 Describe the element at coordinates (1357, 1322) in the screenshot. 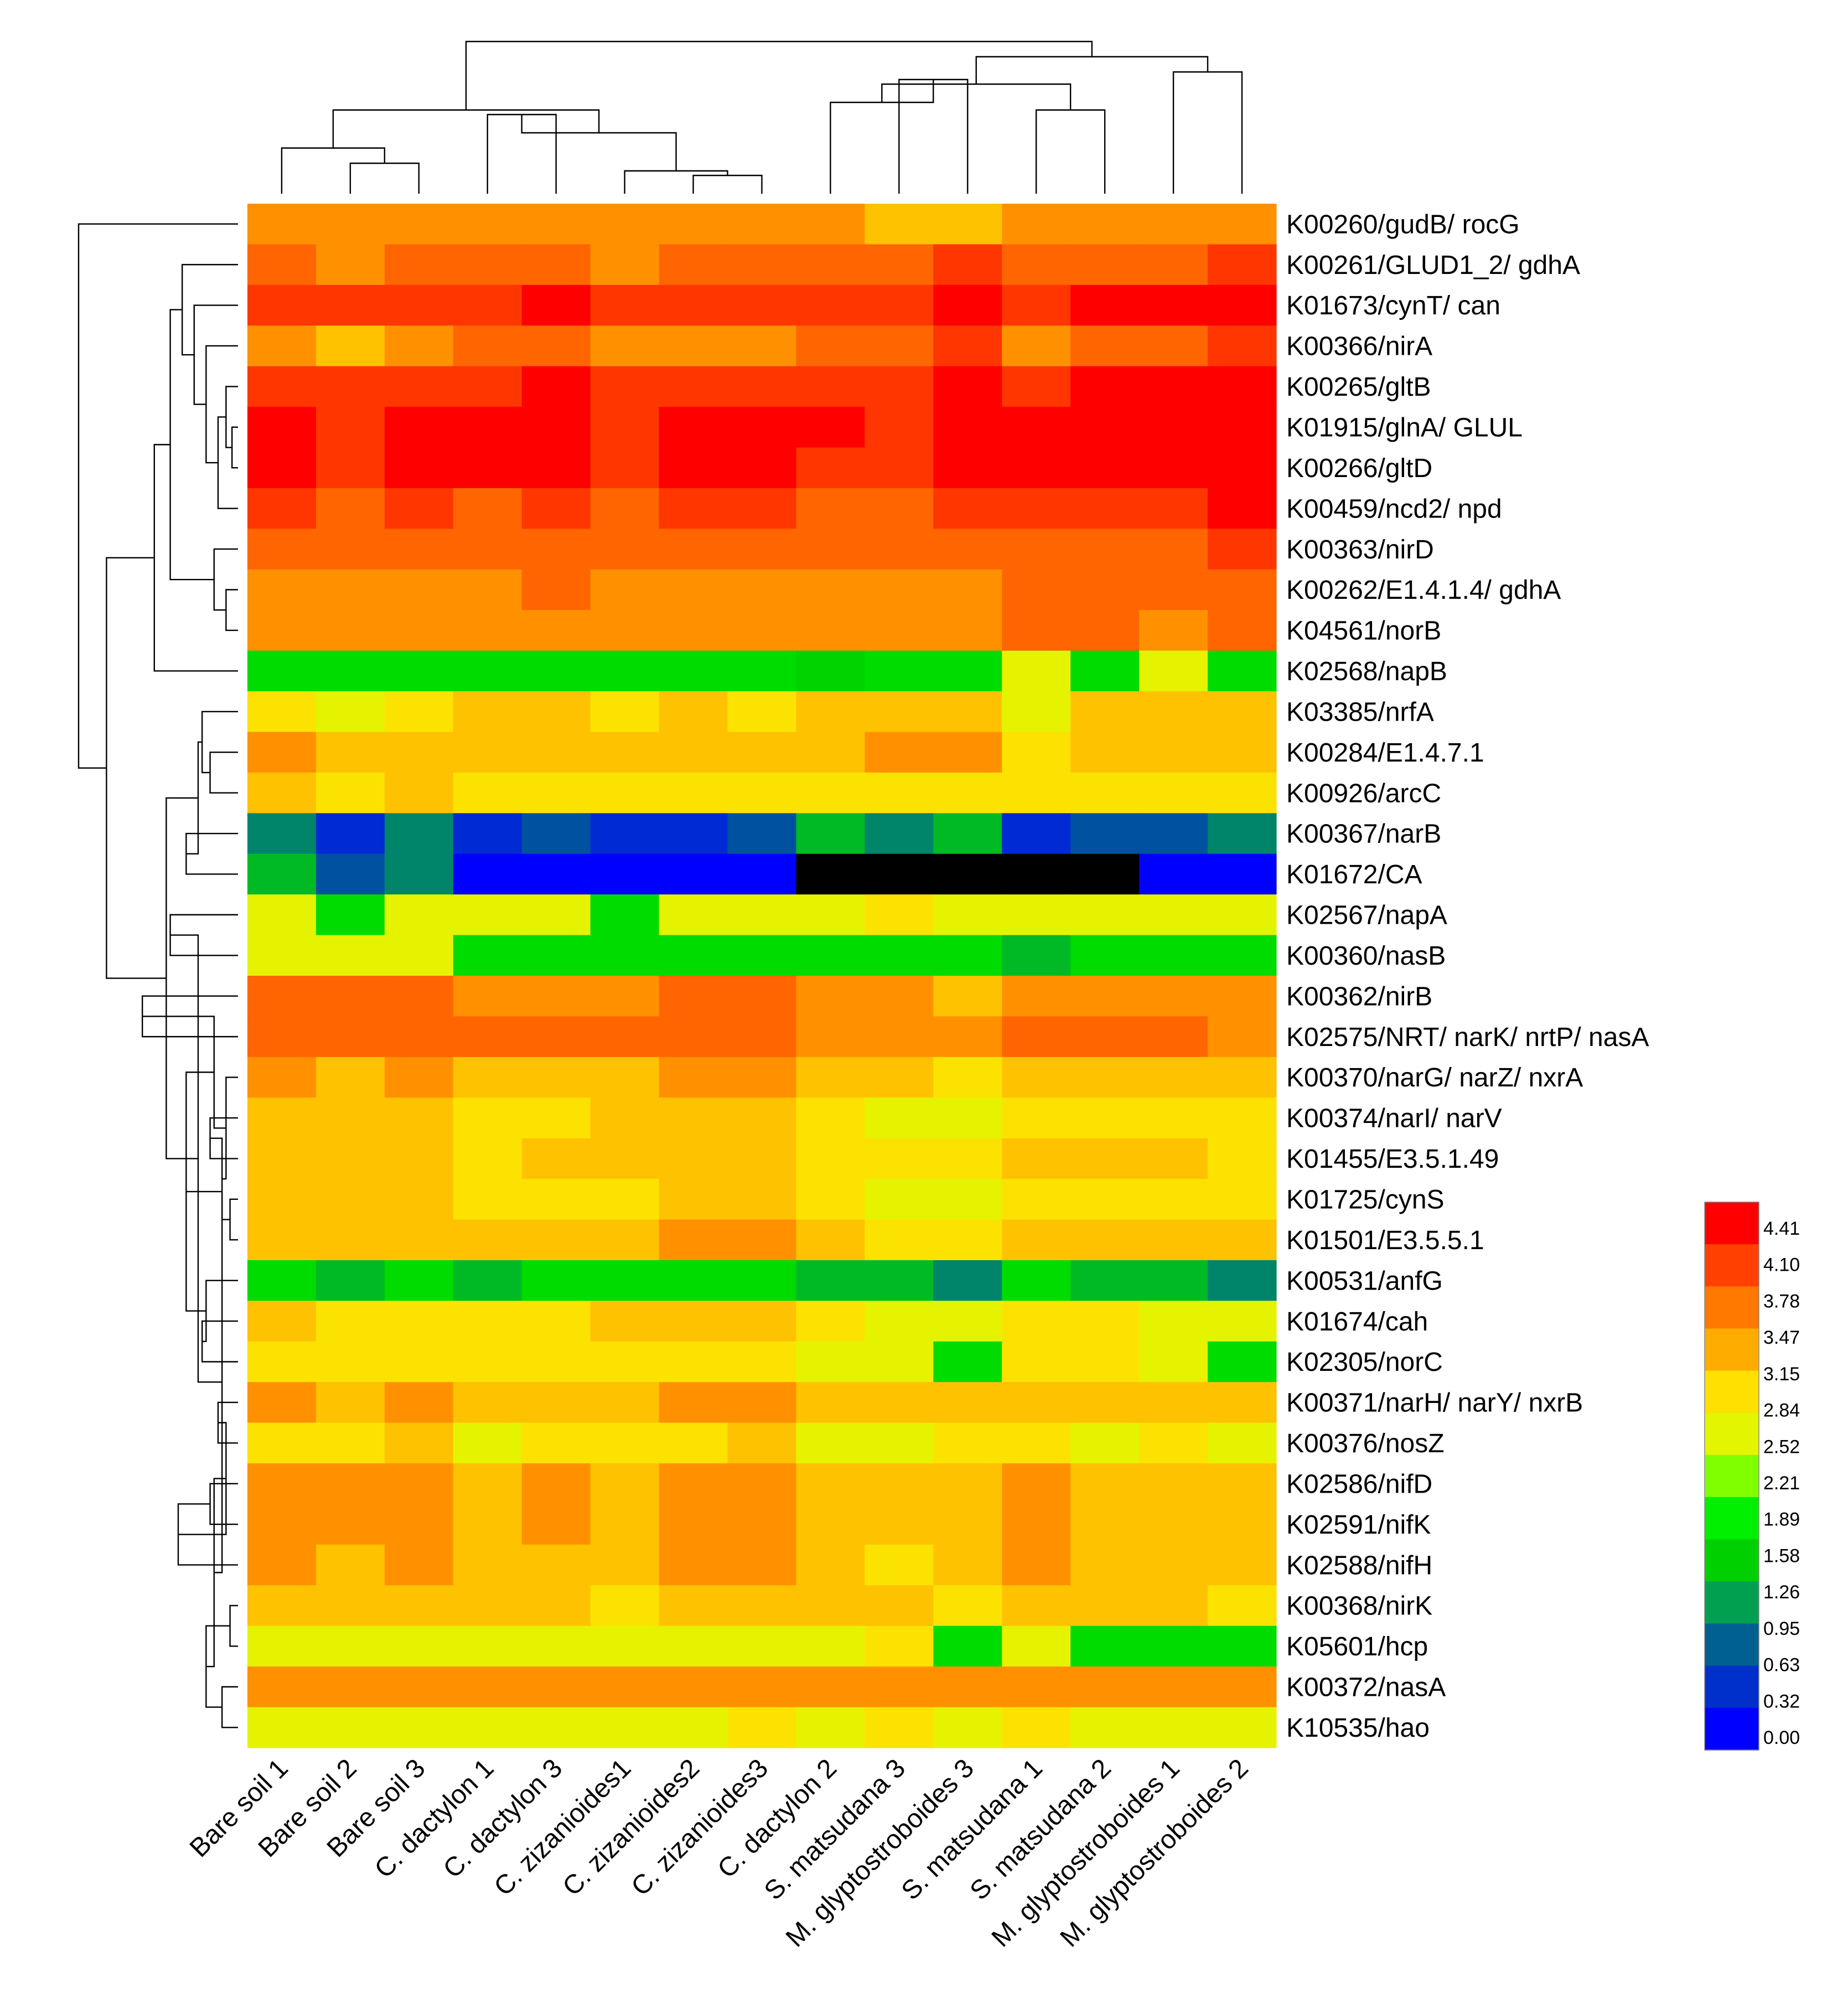

I see `row-label: K01674/cah` at that location.